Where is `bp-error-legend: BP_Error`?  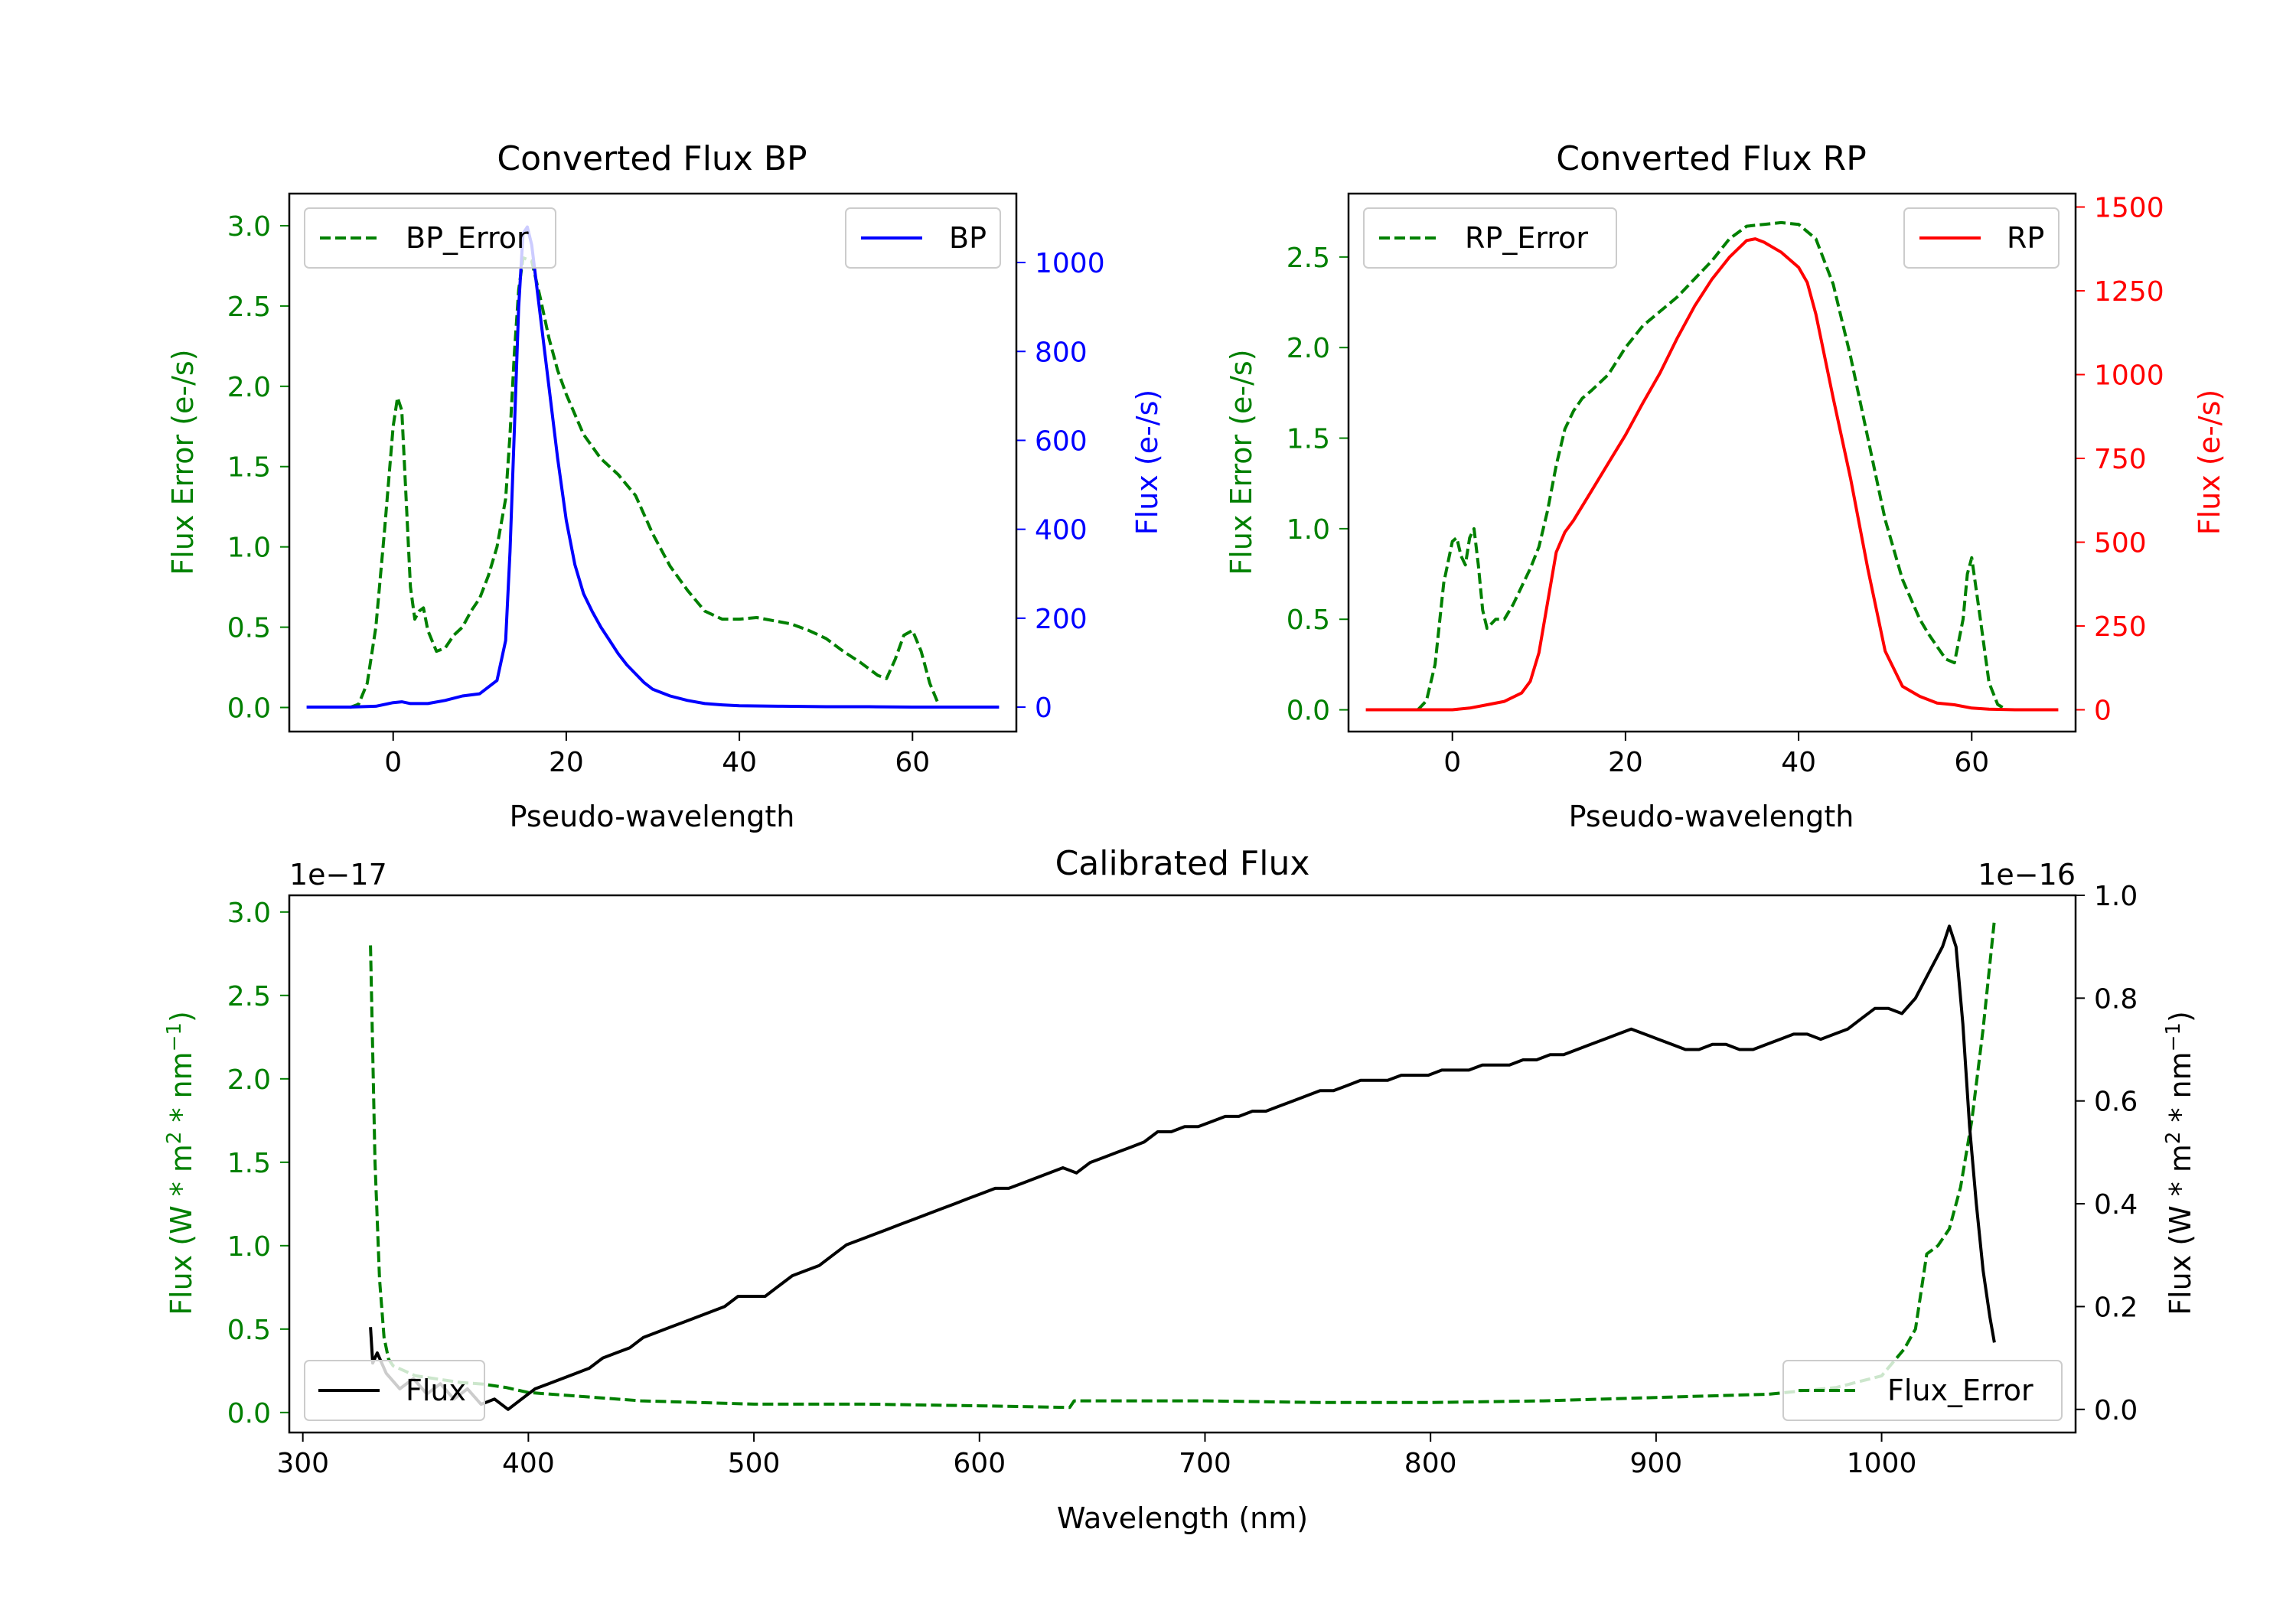 bp-error-legend: BP_Error is located at coordinates (430, 238).